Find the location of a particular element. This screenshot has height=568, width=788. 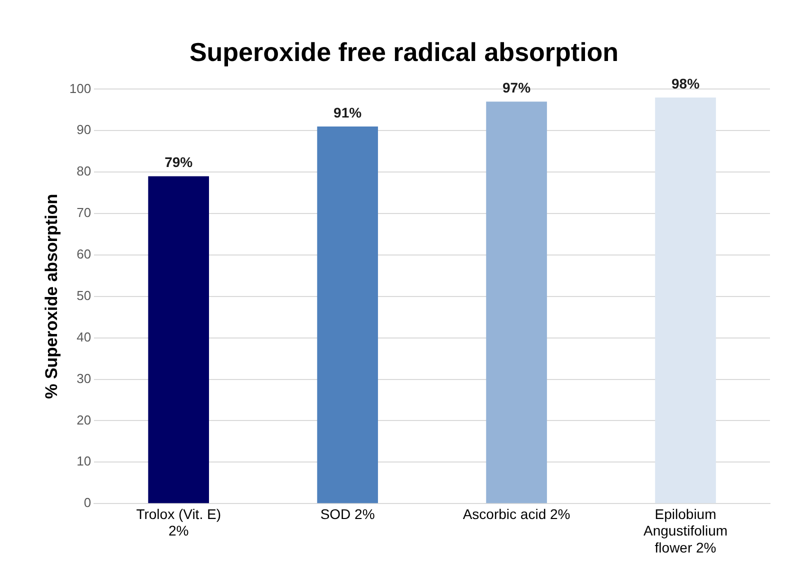

y-tick-label: 60 is located at coordinates (84, 254).